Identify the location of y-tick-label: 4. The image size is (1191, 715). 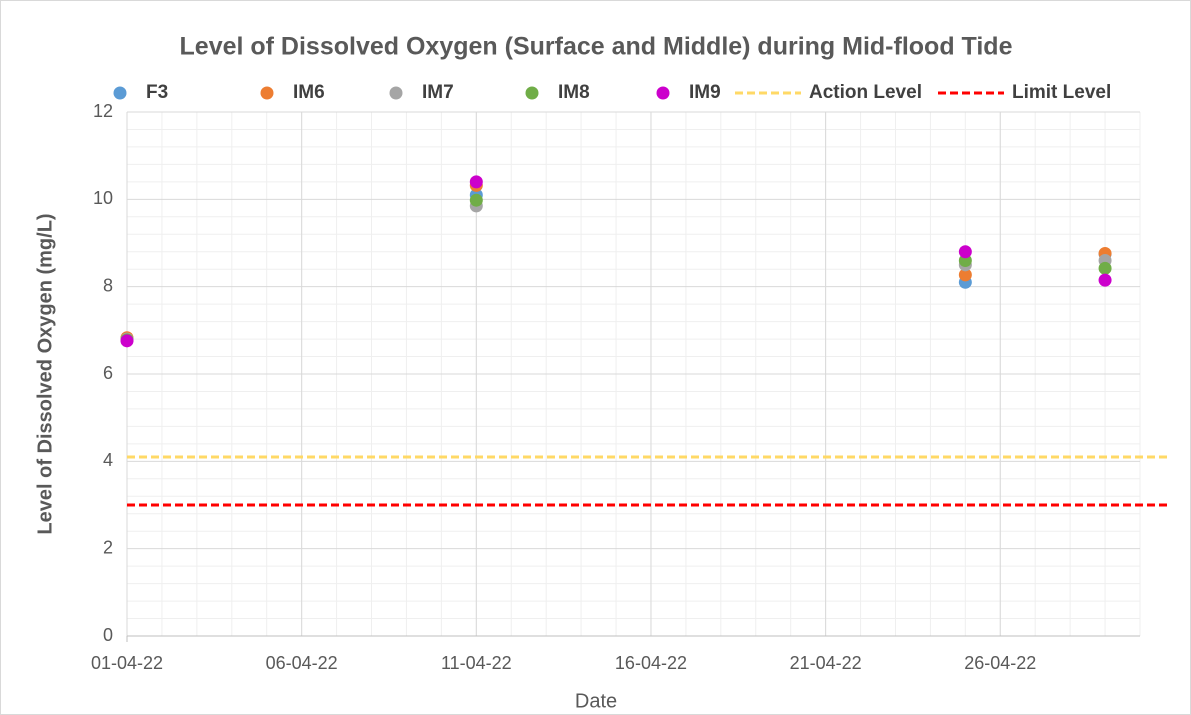
(108, 460).